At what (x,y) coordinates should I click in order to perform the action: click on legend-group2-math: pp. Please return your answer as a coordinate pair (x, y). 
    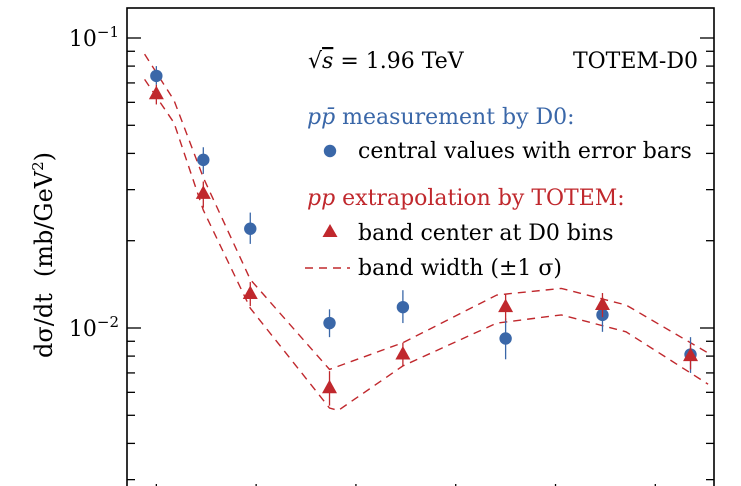
    Looking at the image, I should click on (321, 198).